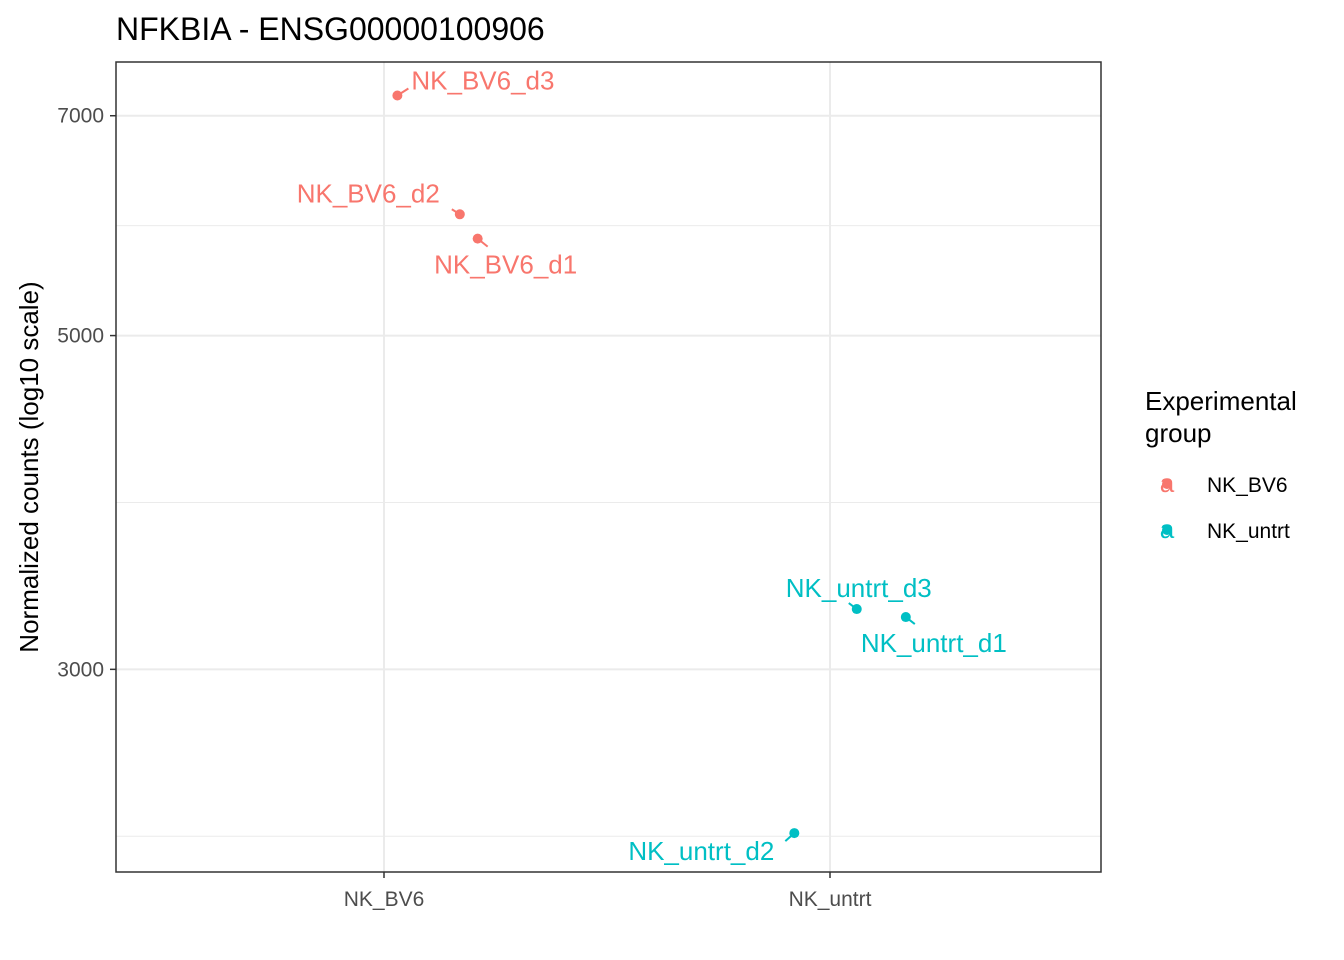  I want to click on legend-label: NK_untrt, so click(1248, 531).